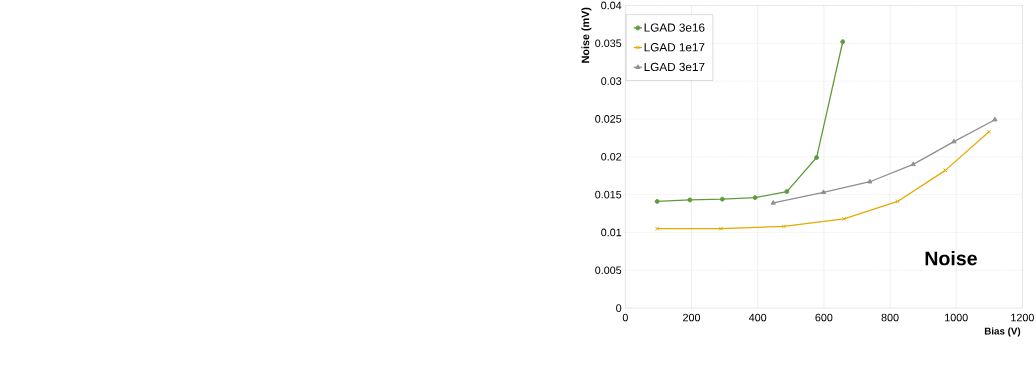 This screenshot has width=1036, height=384. I want to click on y-tick-label: 0.02, so click(611, 157).